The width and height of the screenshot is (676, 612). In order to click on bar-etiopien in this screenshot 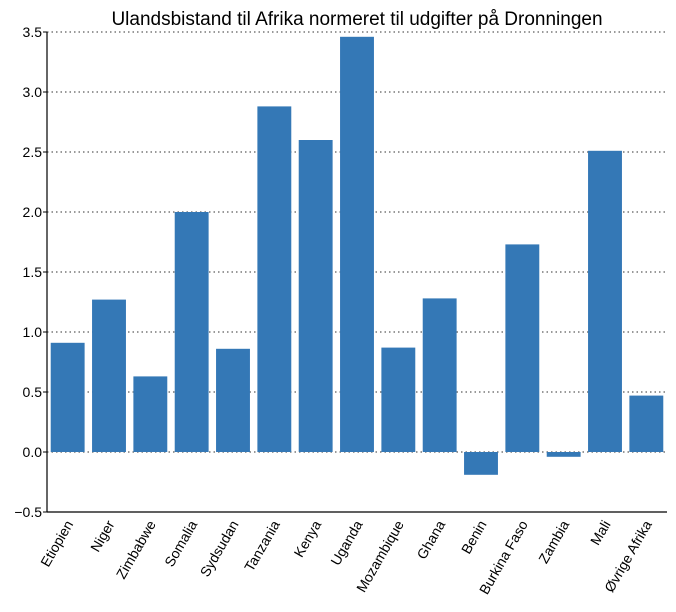, I will do `click(67, 397)`.